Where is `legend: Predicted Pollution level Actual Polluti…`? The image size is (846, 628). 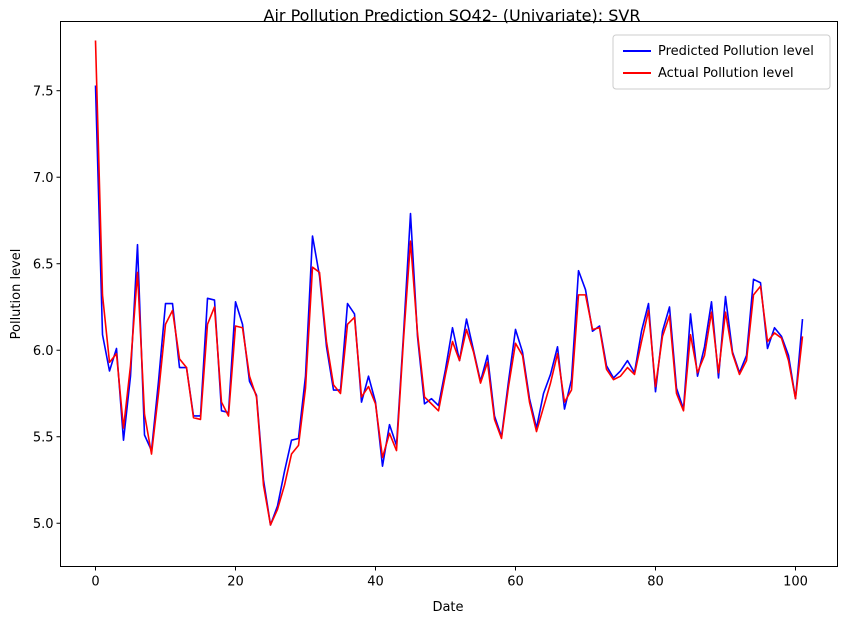
legend: Predicted Pollution level Actual Polluti… is located at coordinates (721, 62).